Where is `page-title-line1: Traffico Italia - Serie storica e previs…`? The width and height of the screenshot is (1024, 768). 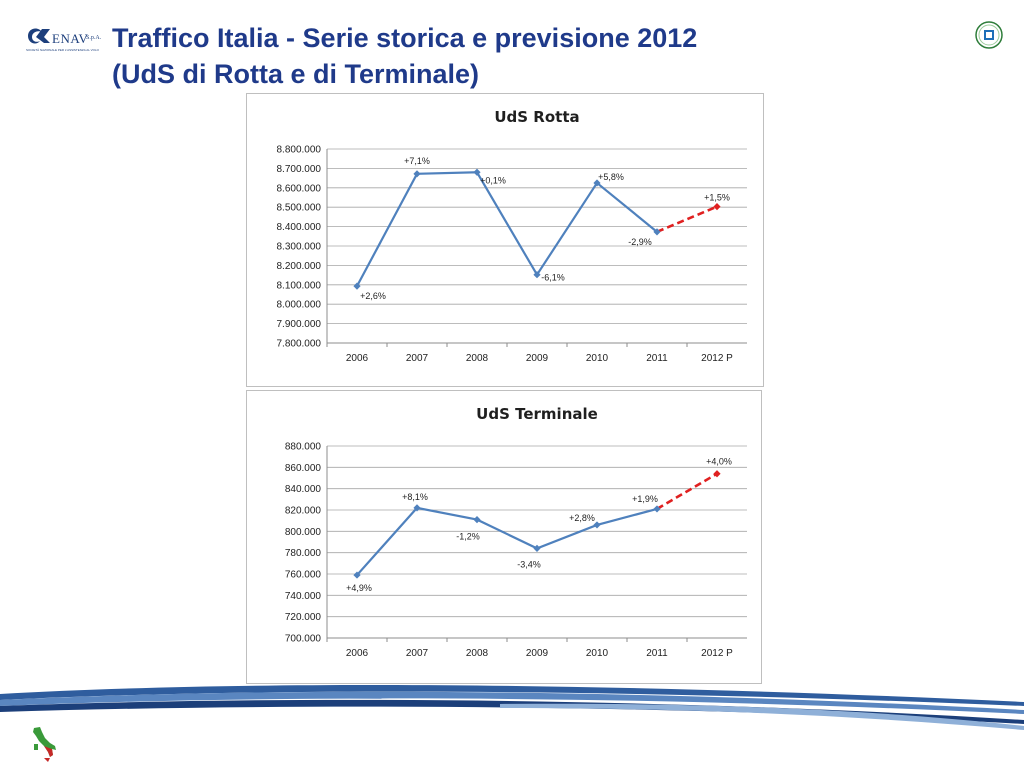 page-title-line1: Traffico Italia - Serie storica e previs… is located at coordinates (405, 38).